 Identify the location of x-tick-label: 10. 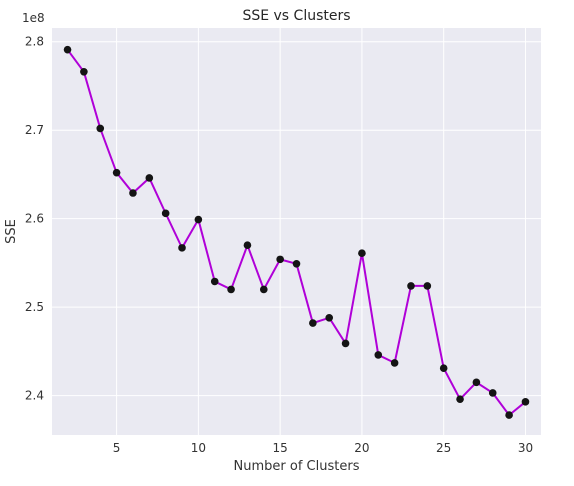
(198, 448).